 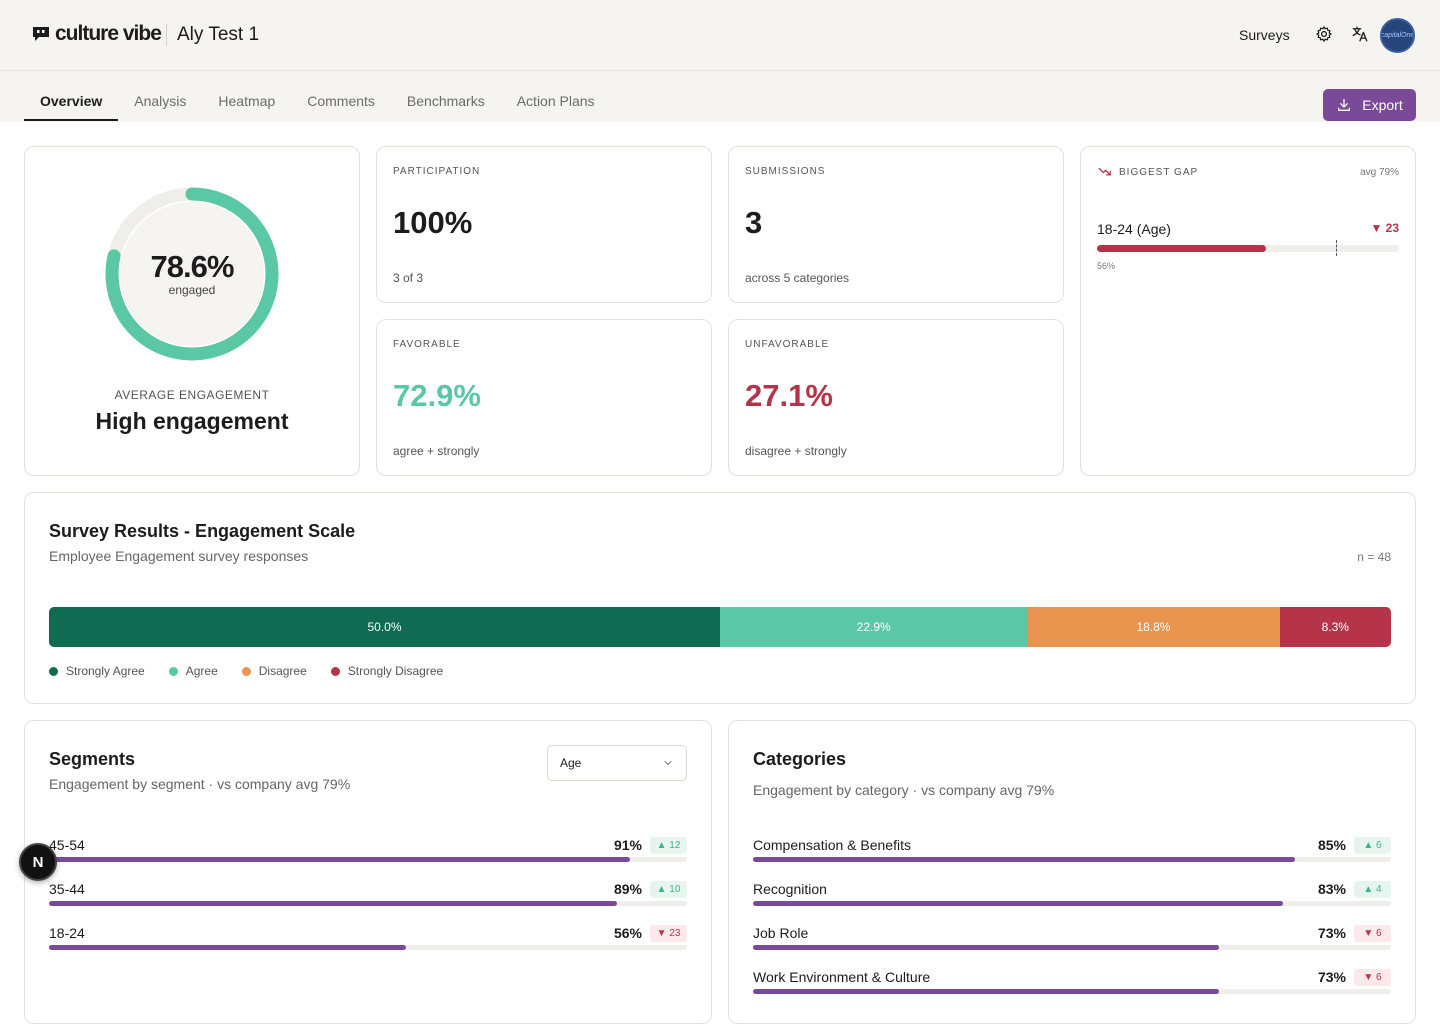 What do you see at coordinates (1182, 248) in the screenshot?
I see `gap-bar-fill` at bounding box center [1182, 248].